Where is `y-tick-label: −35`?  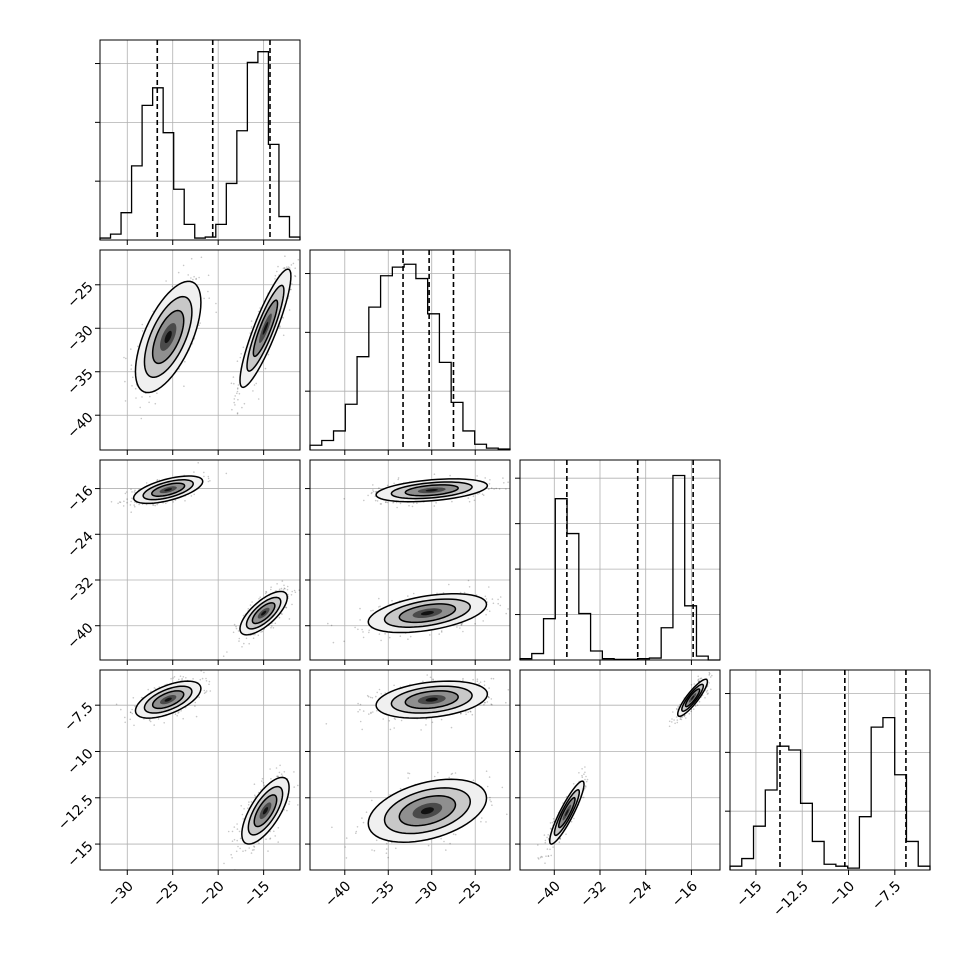
y-tick-label: −35 is located at coordinates (80, 382).